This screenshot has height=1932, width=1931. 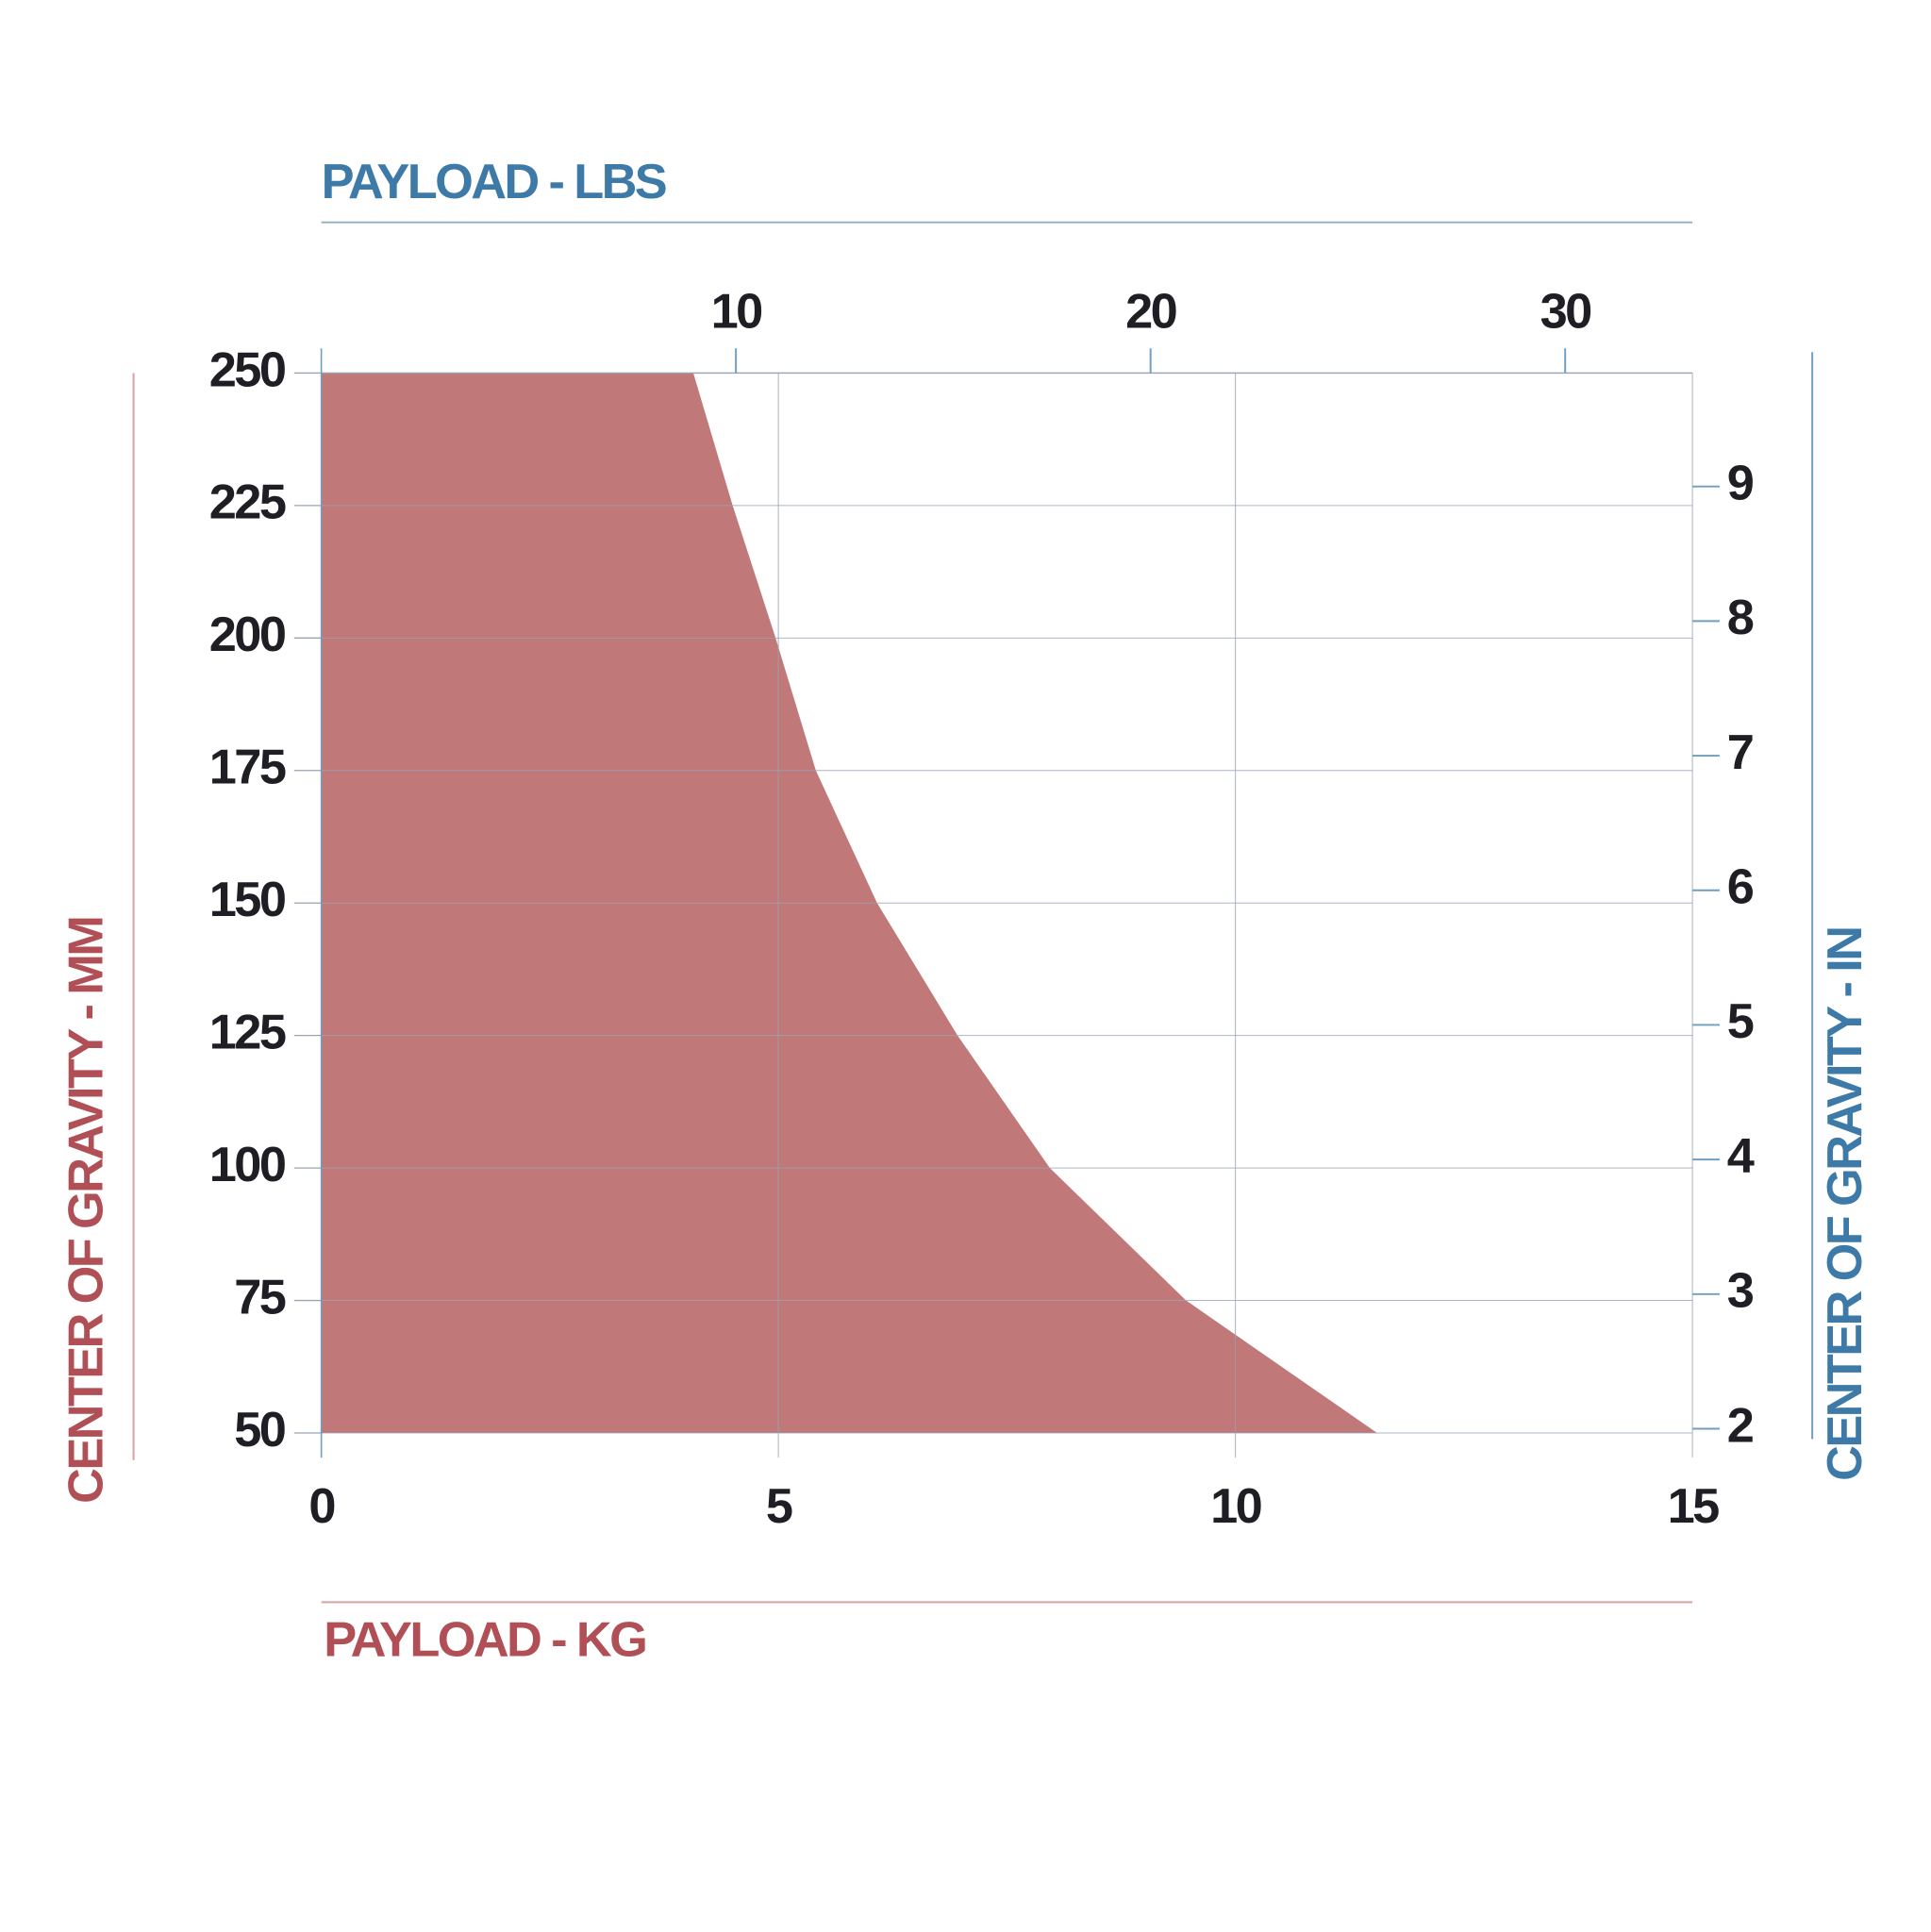 What do you see at coordinates (260, 1297) in the screenshot?
I see `y-tick-label: 75` at bounding box center [260, 1297].